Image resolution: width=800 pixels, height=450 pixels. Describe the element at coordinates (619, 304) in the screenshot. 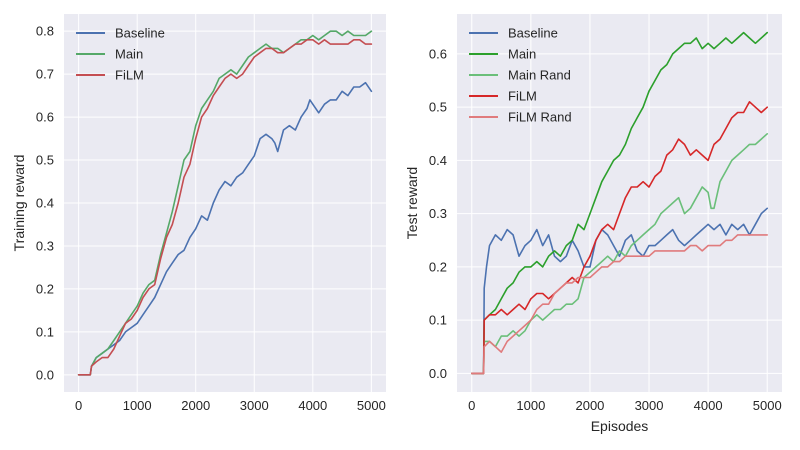

I see `series-line-film-rand` at that location.